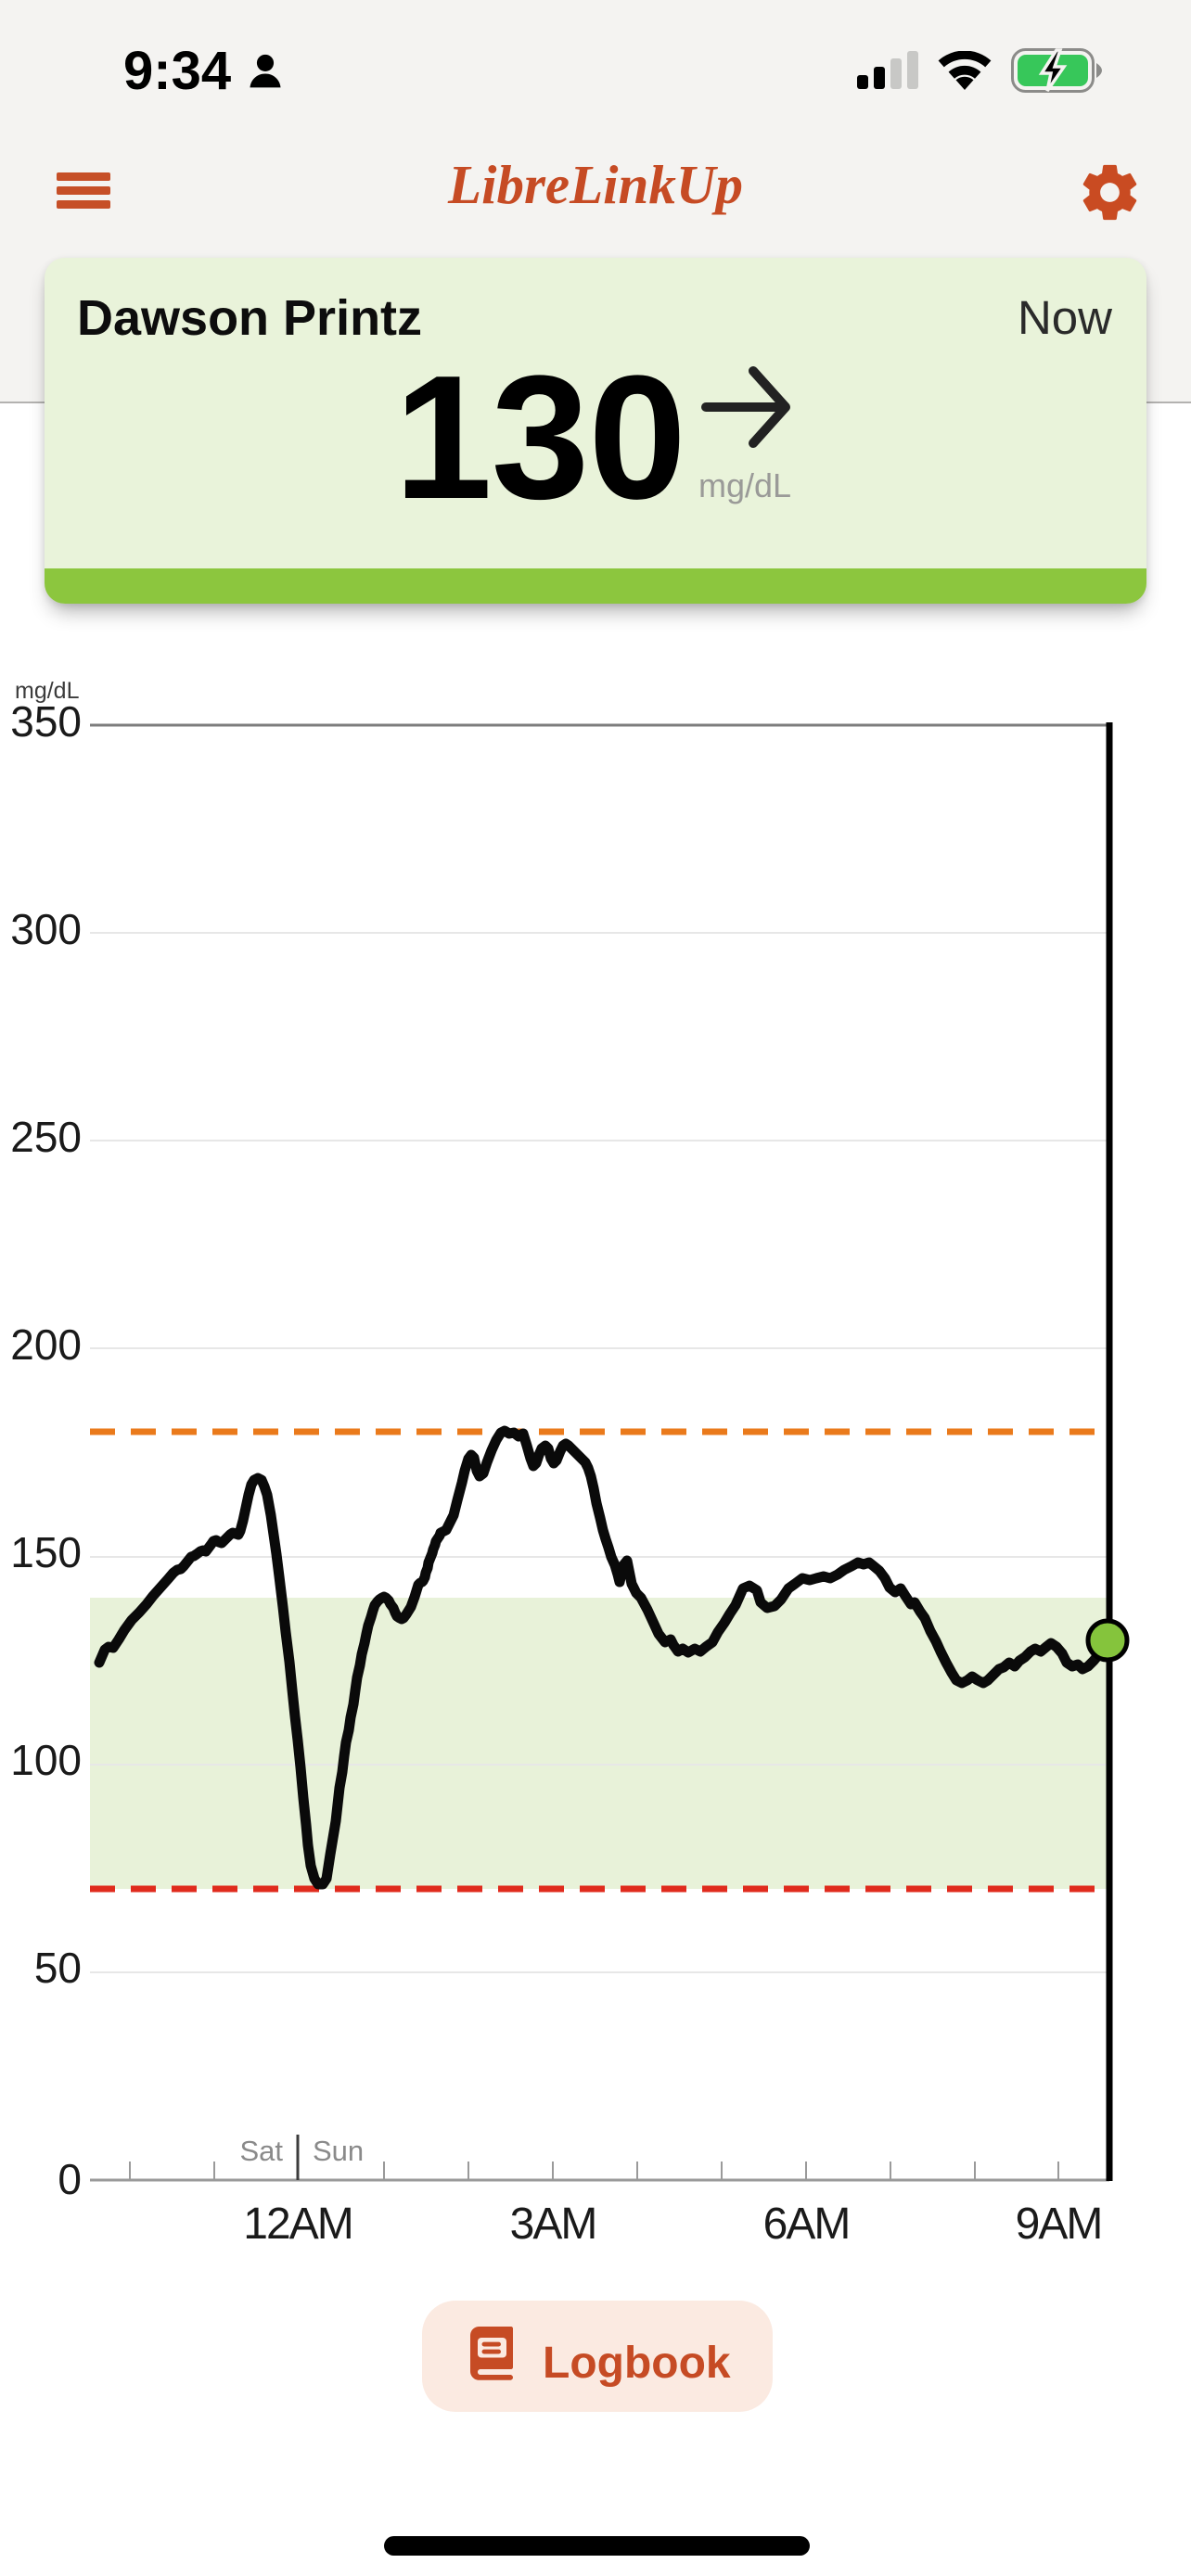  I want to click on svg-text: 300, so click(46, 929).